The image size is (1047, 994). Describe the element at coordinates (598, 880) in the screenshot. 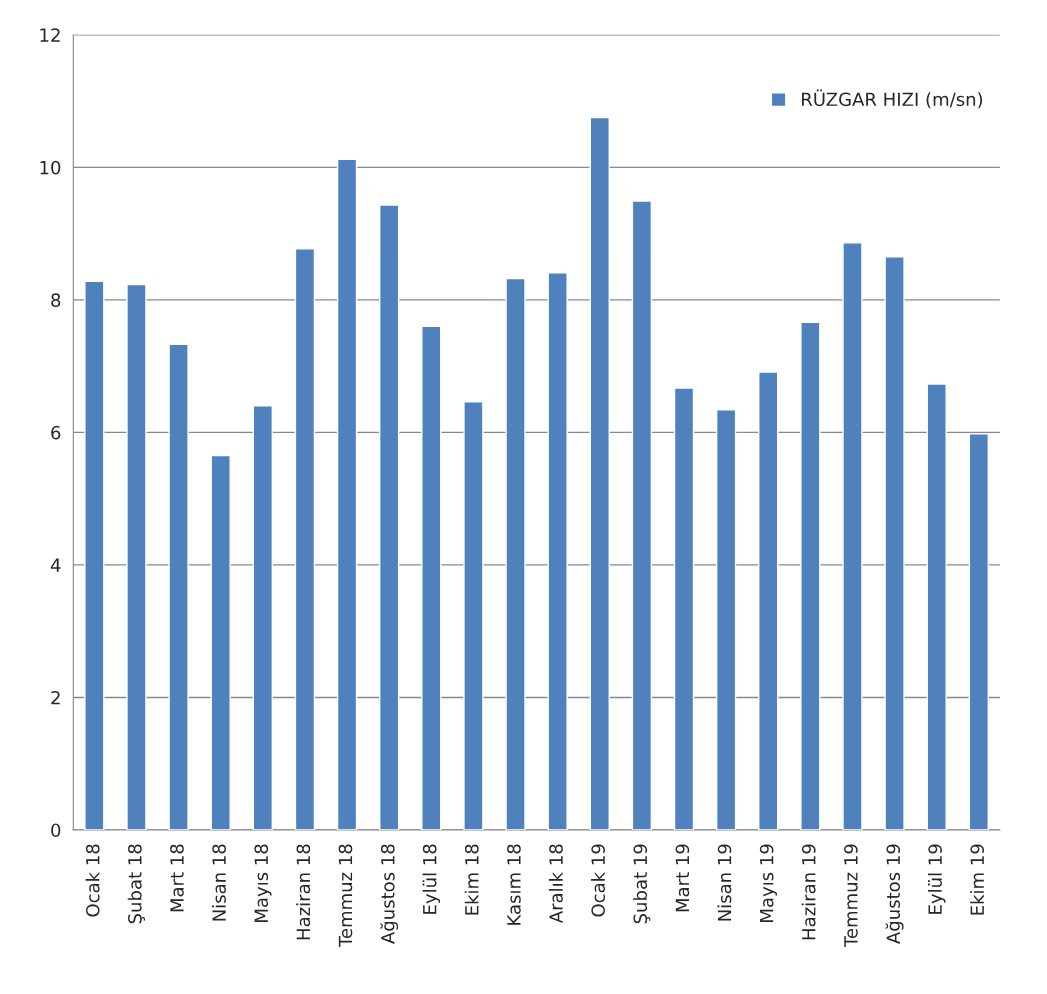

I see `x-tick-label: Ocak 19` at that location.